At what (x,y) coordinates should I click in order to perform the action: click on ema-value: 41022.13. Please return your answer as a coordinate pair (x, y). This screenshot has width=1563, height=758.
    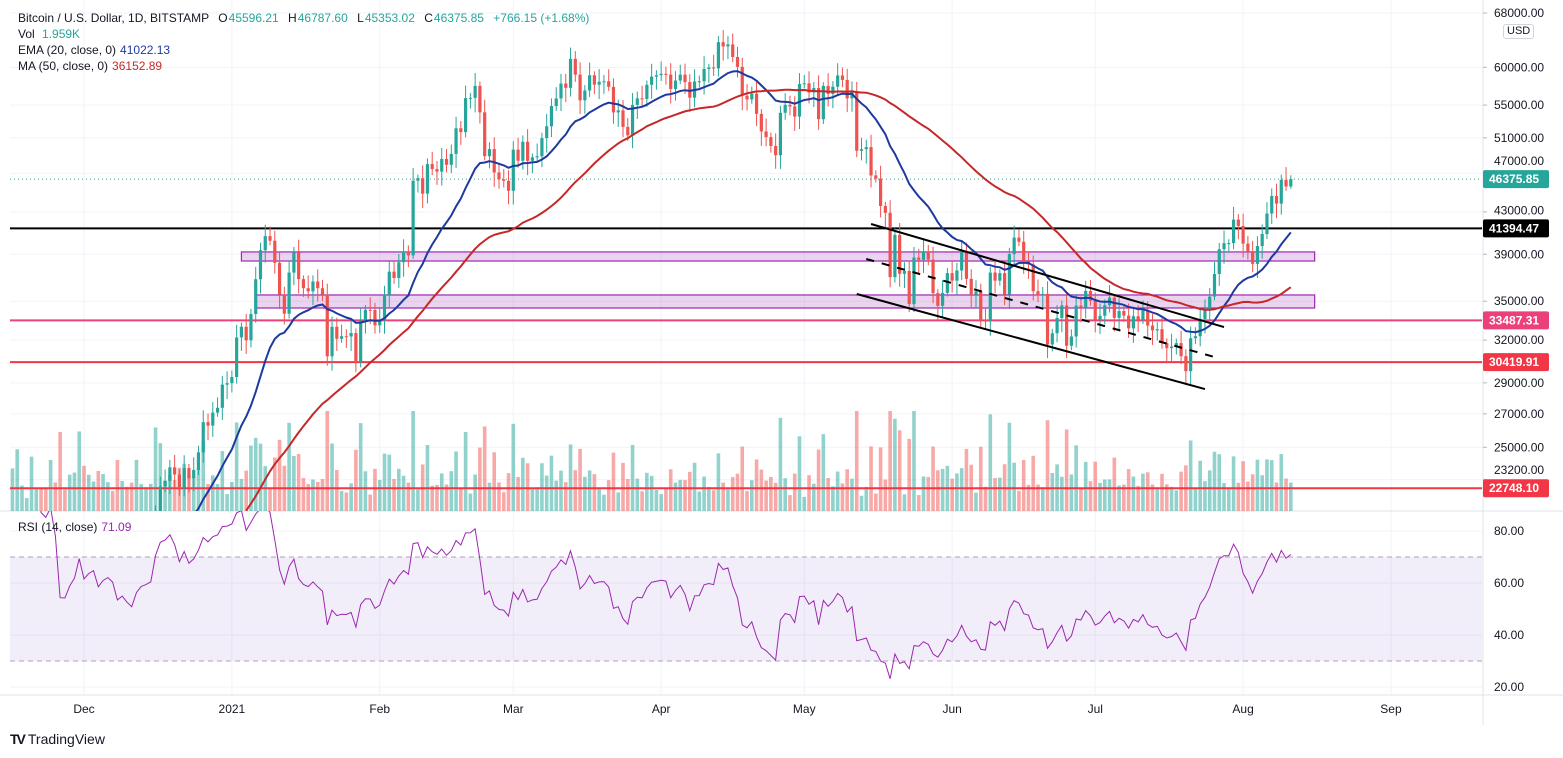
    Looking at the image, I should click on (145, 50).